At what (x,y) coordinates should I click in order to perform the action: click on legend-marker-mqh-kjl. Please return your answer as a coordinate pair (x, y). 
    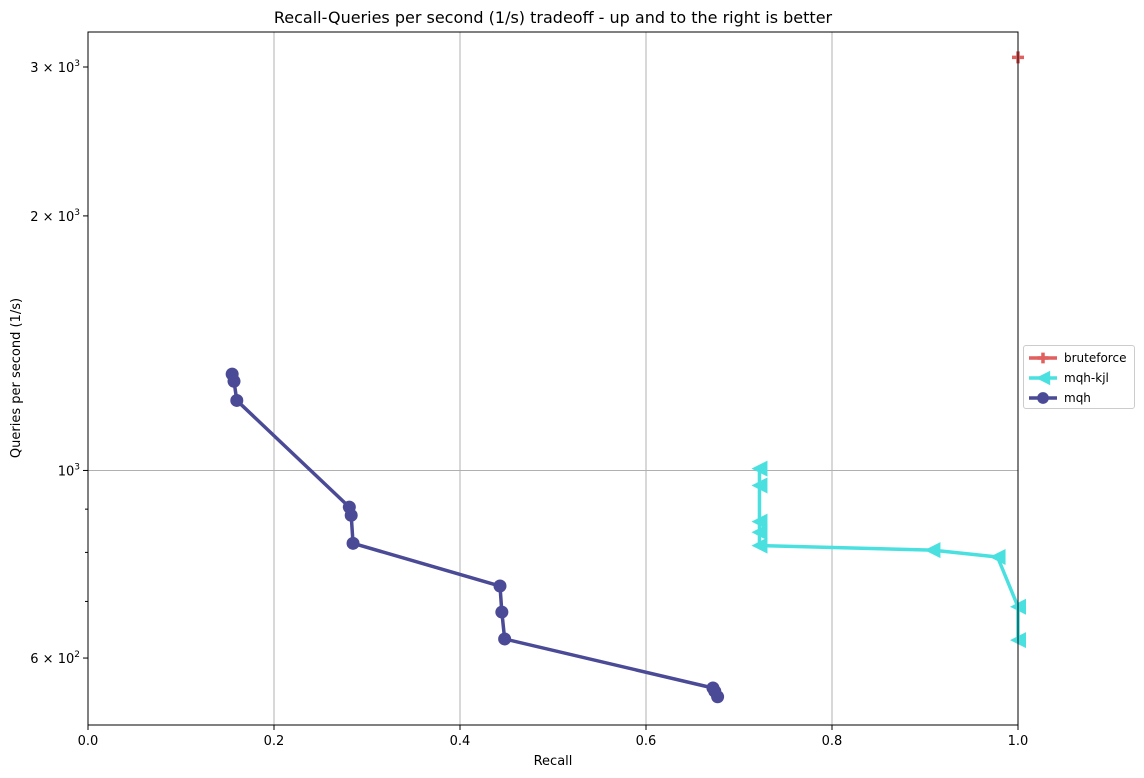
    Looking at the image, I should click on (1043, 378).